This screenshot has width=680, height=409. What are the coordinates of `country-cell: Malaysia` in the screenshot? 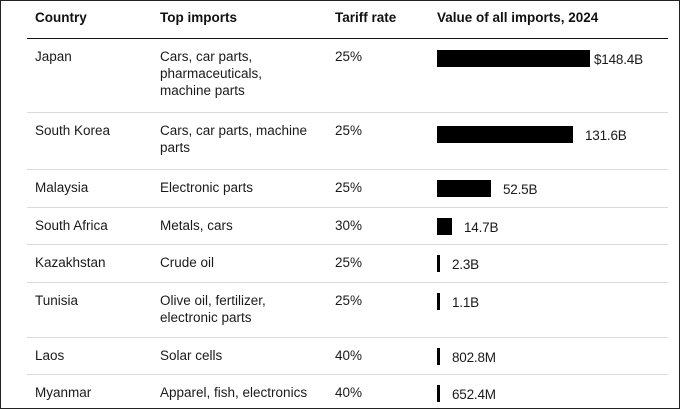 It's located at (62, 187).